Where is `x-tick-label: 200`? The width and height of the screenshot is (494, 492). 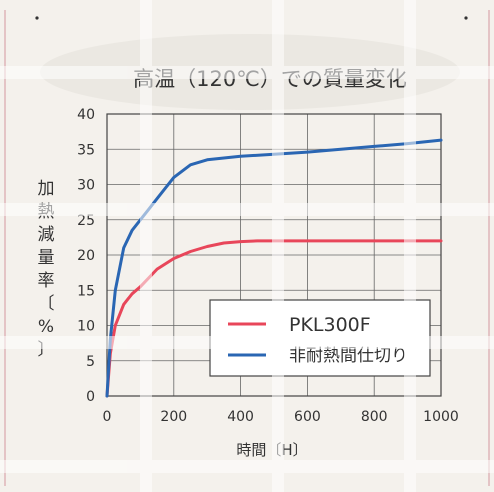 x-tick-label: 200 is located at coordinates (173, 417).